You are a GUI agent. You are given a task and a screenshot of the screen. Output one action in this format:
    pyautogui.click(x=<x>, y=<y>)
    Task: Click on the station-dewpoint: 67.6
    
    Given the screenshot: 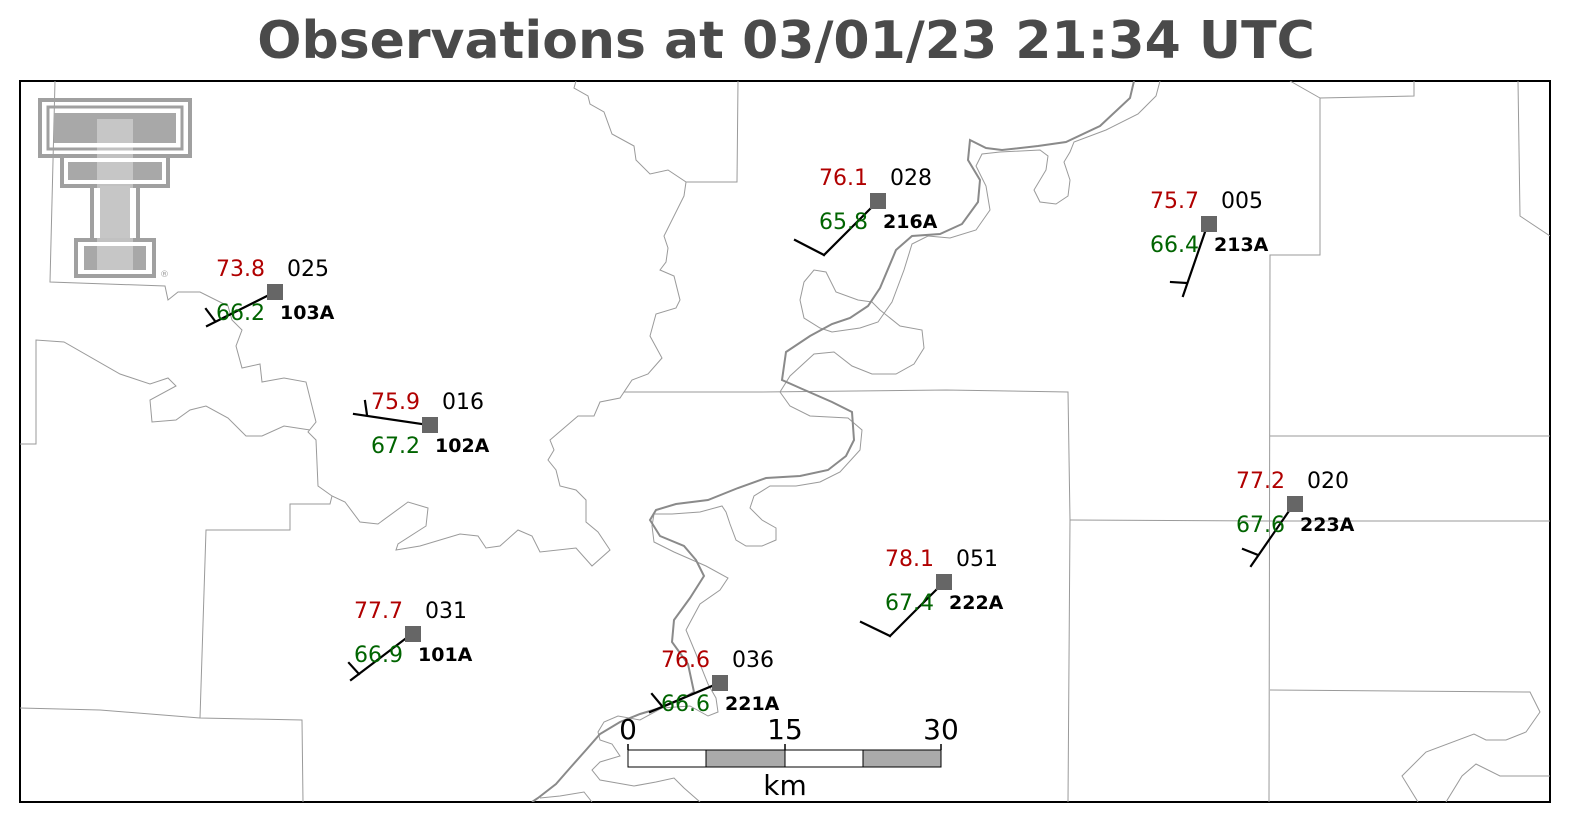 What is the action you would take?
    pyautogui.click(x=1260, y=525)
    